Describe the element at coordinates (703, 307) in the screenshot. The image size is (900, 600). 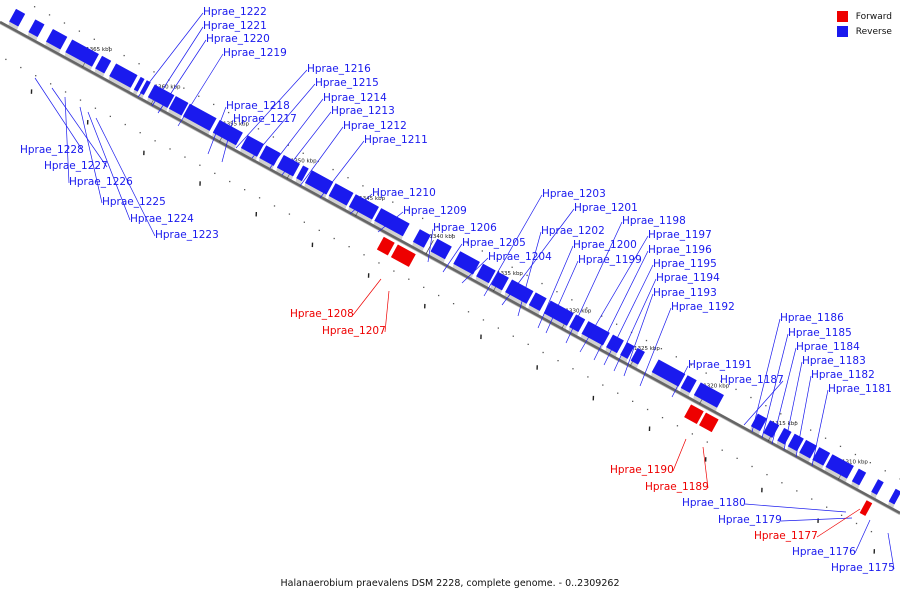
I see `gene-label: Hprae_1192` at that location.